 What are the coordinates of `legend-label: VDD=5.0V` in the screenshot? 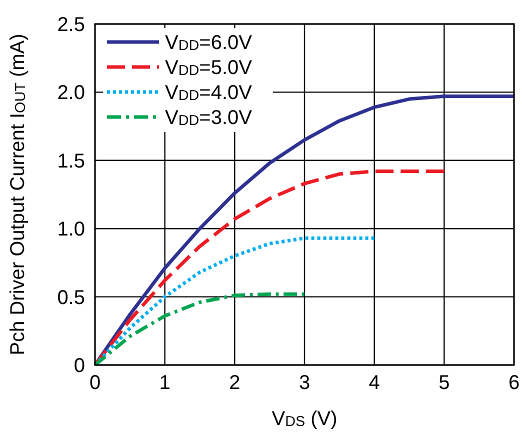 It's located at (209, 68).